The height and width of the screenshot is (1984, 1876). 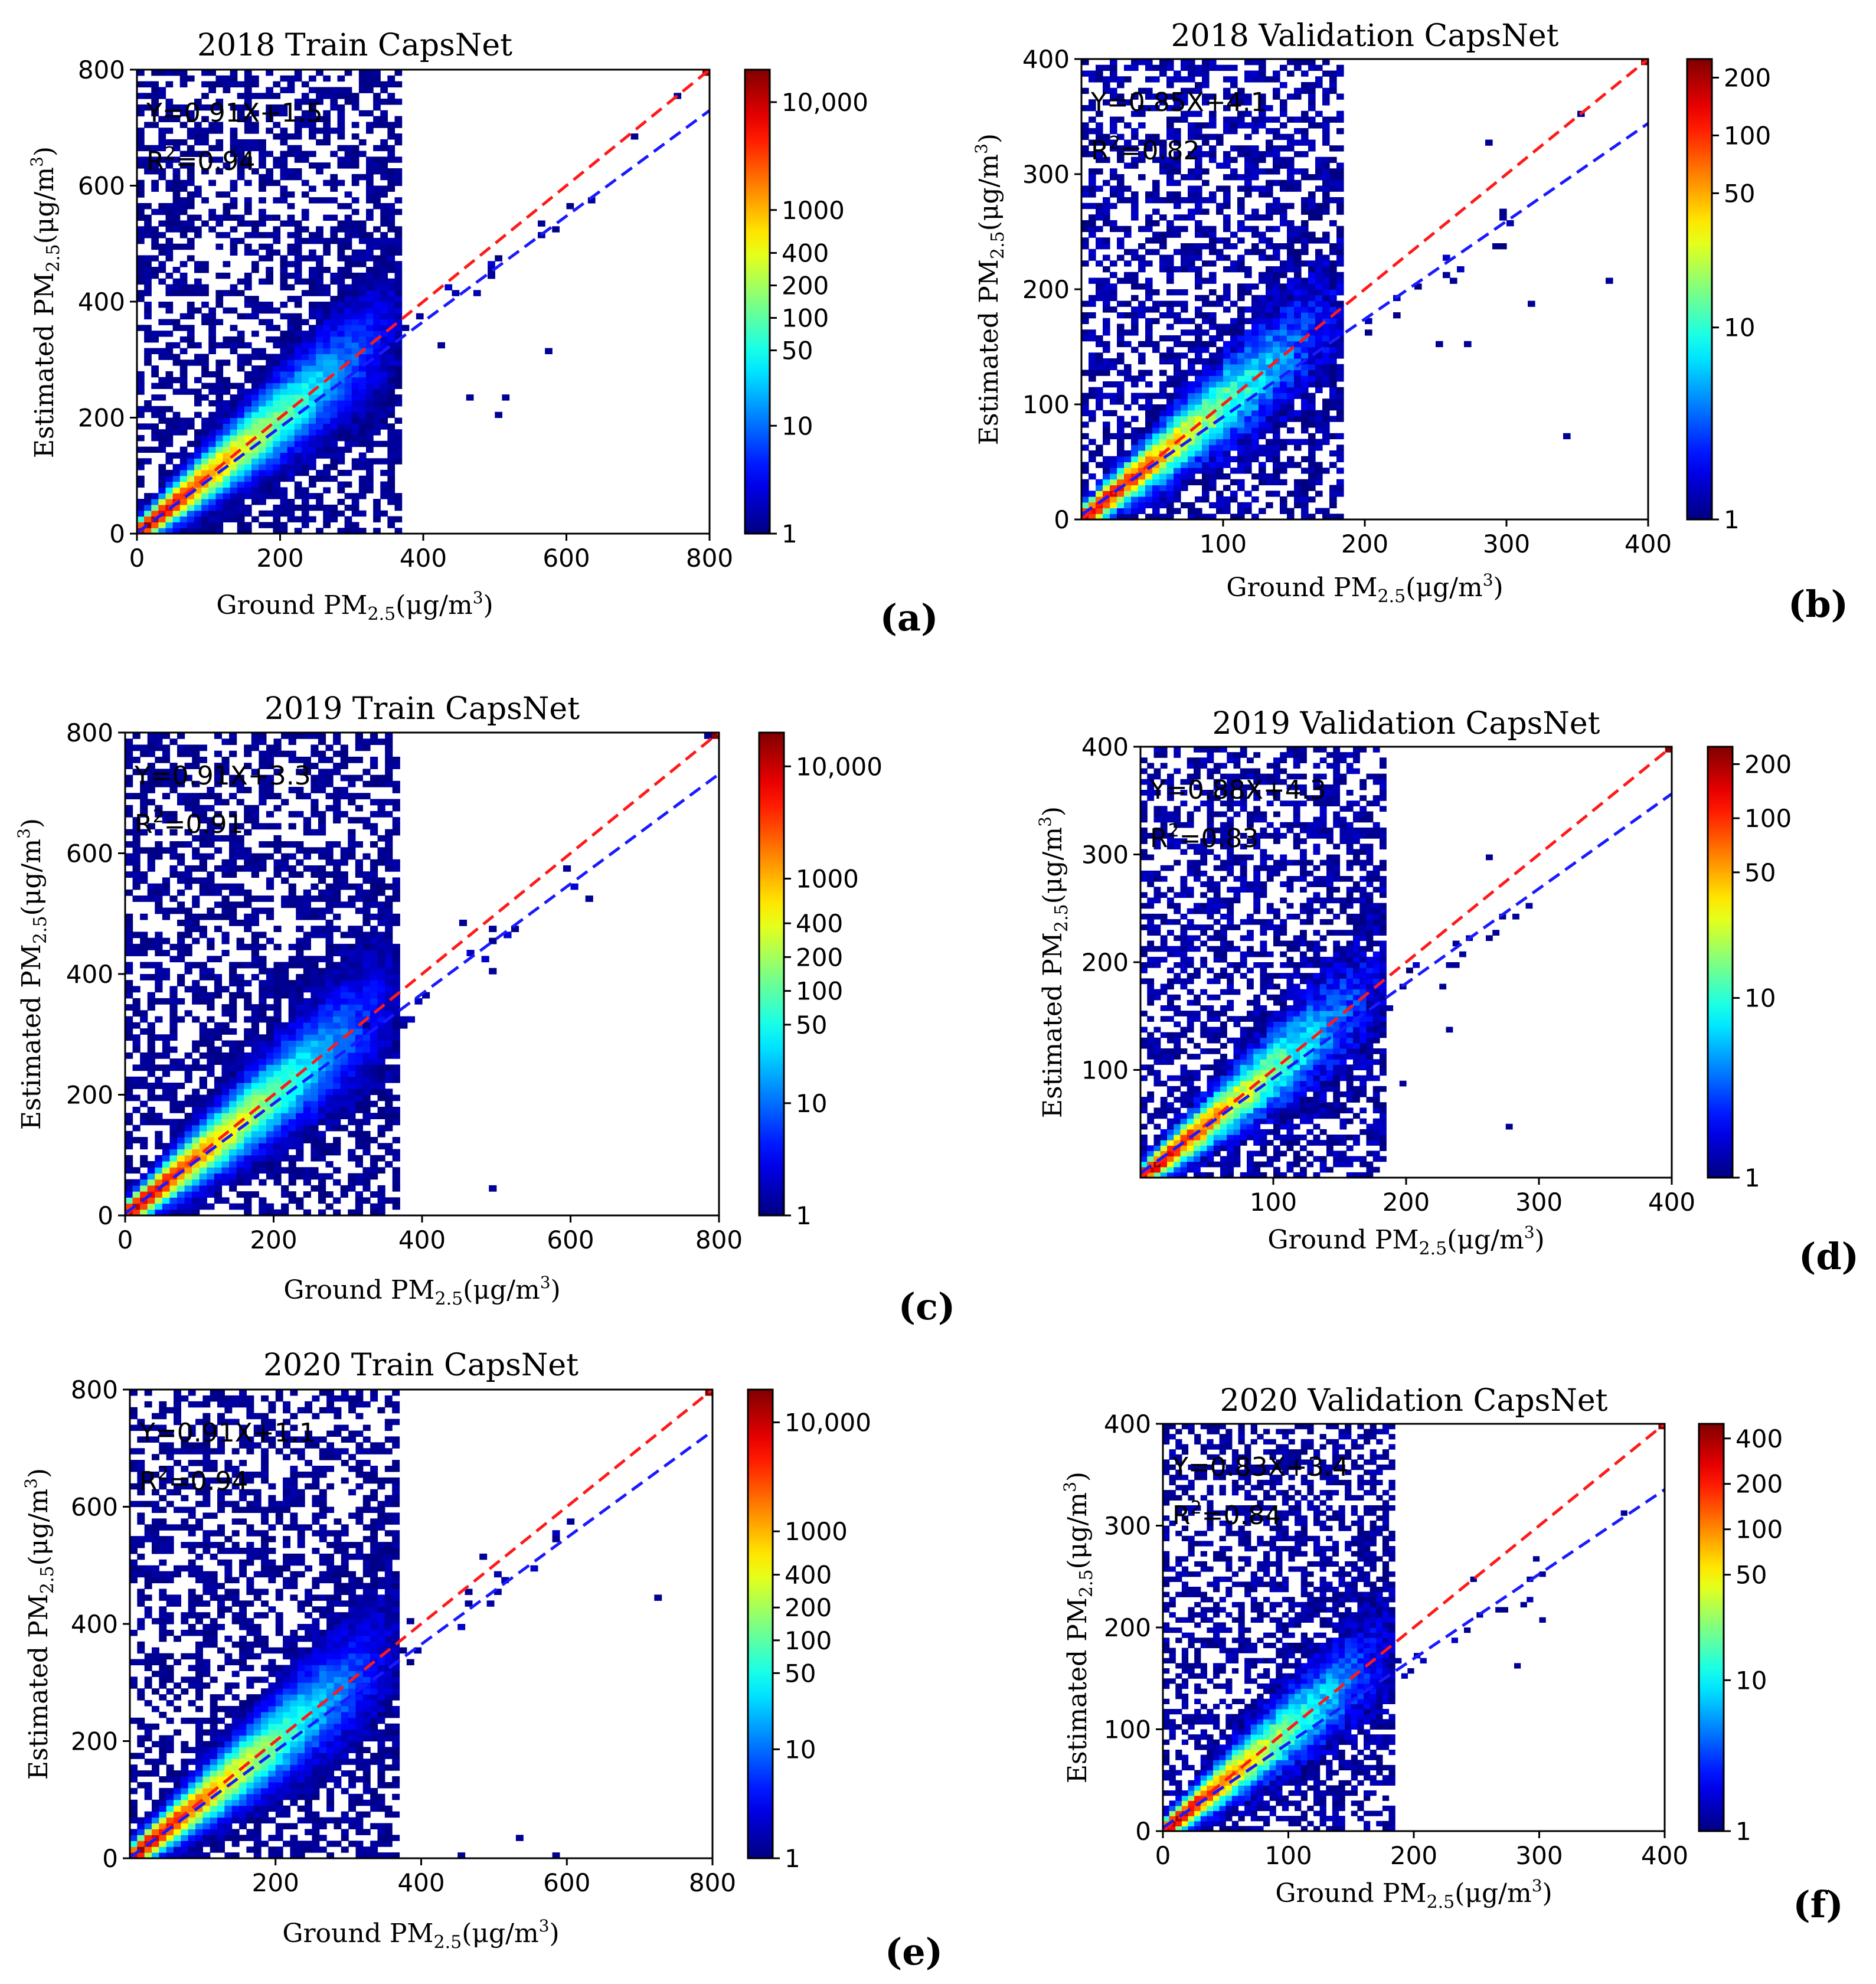 What do you see at coordinates (1453, 280) in the screenshot?
I see `sparse-cell` at bounding box center [1453, 280].